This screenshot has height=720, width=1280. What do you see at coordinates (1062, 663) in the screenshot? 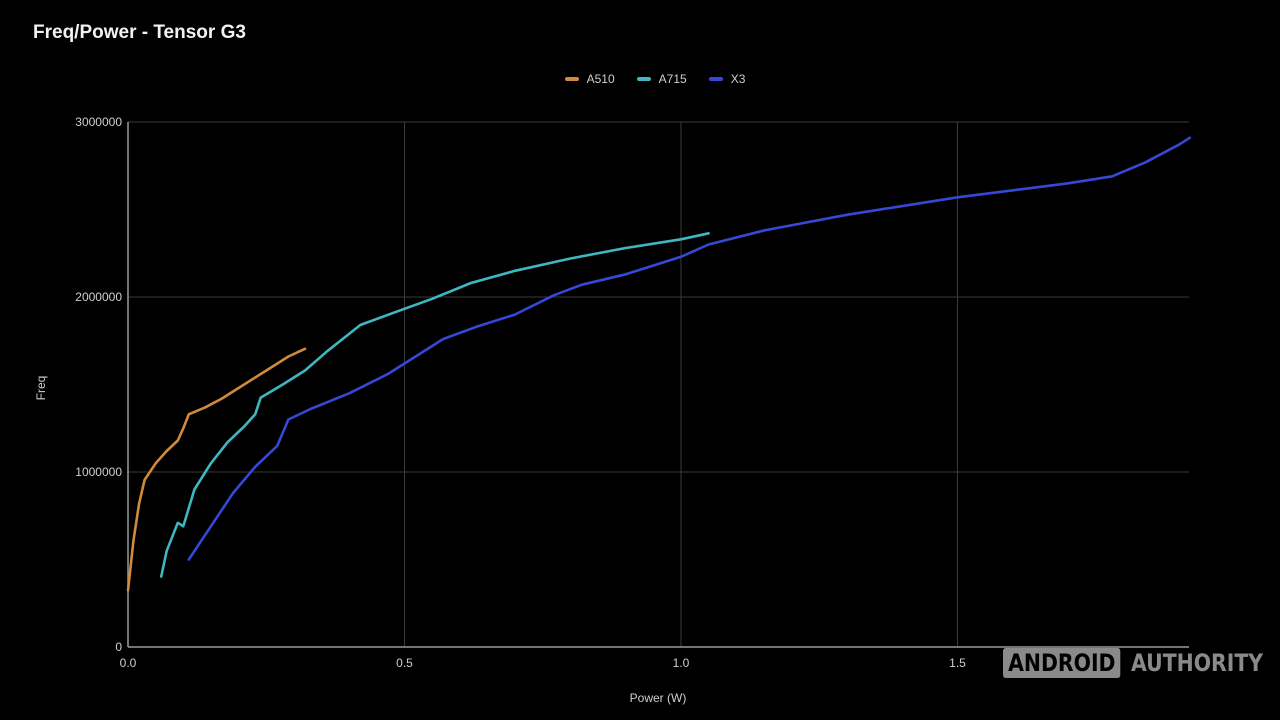
I see `watermark-boxed-text: ANDROID` at bounding box center [1062, 663].